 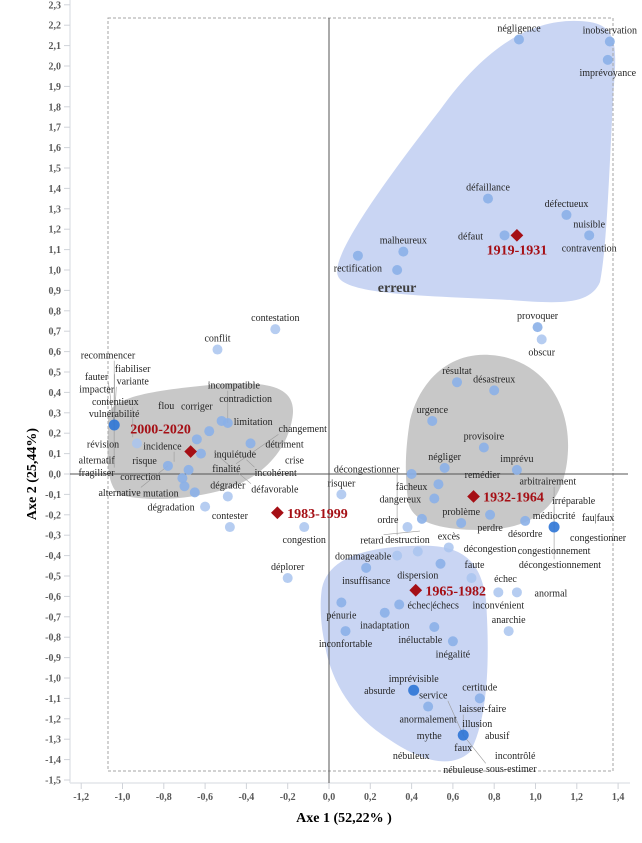 I want to click on x-tick-label: -0,4, so click(x=246, y=797).